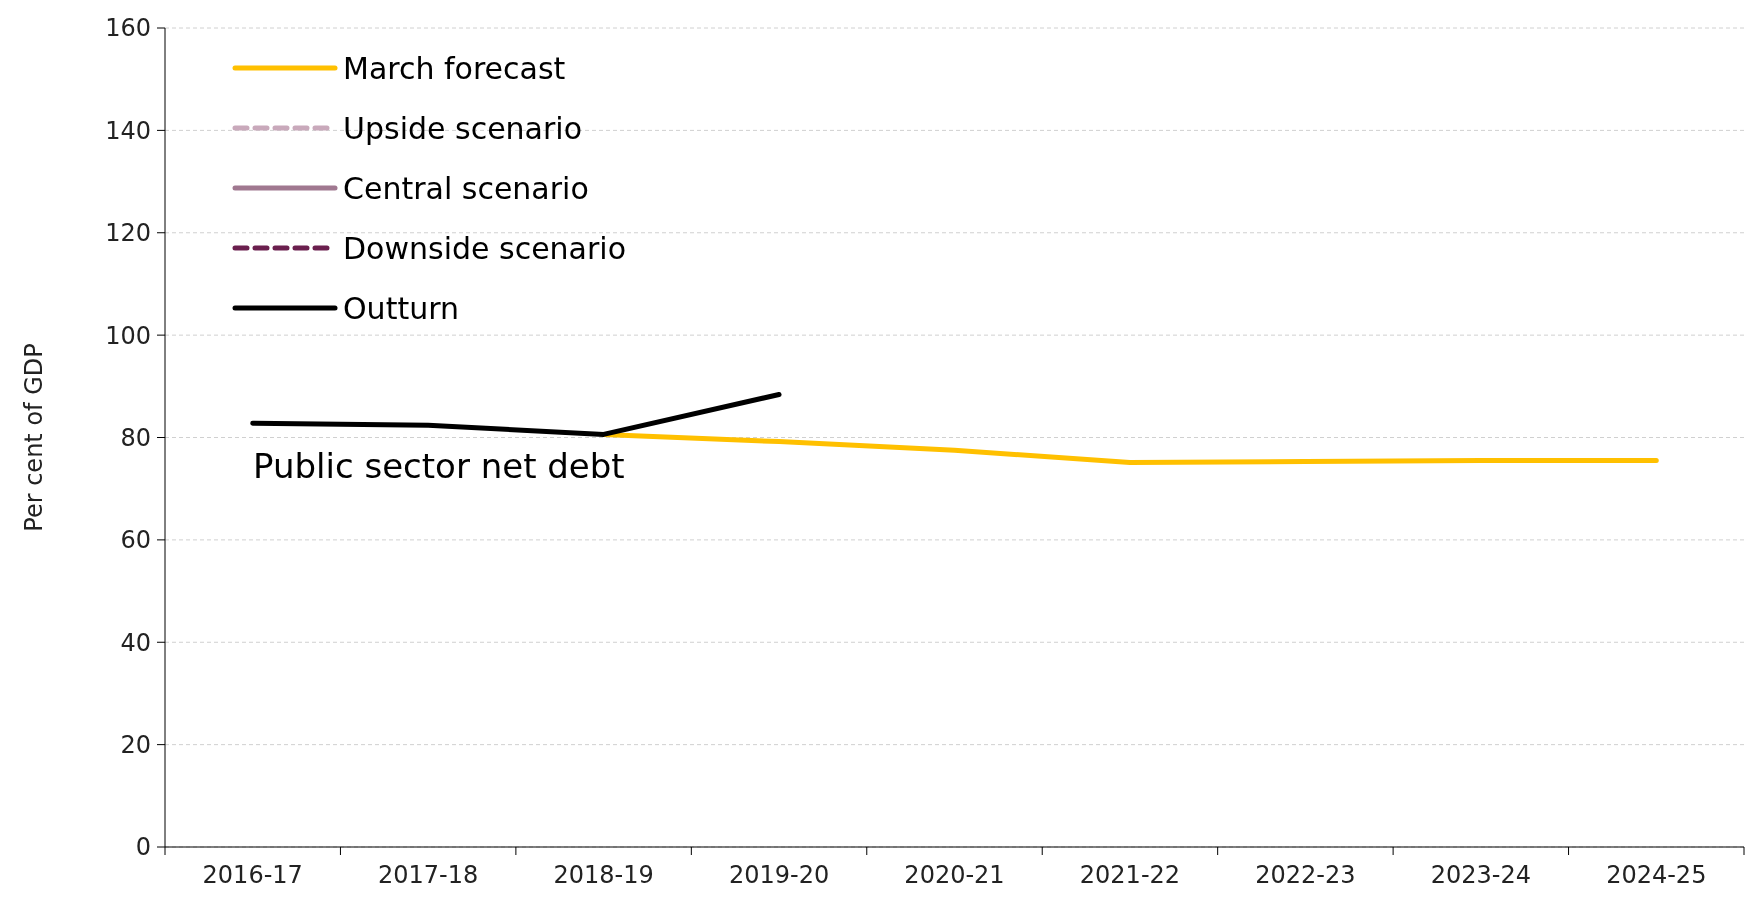  Describe the element at coordinates (1656, 875) in the screenshot. I see `x-tick-label: 2024-25` at that location.